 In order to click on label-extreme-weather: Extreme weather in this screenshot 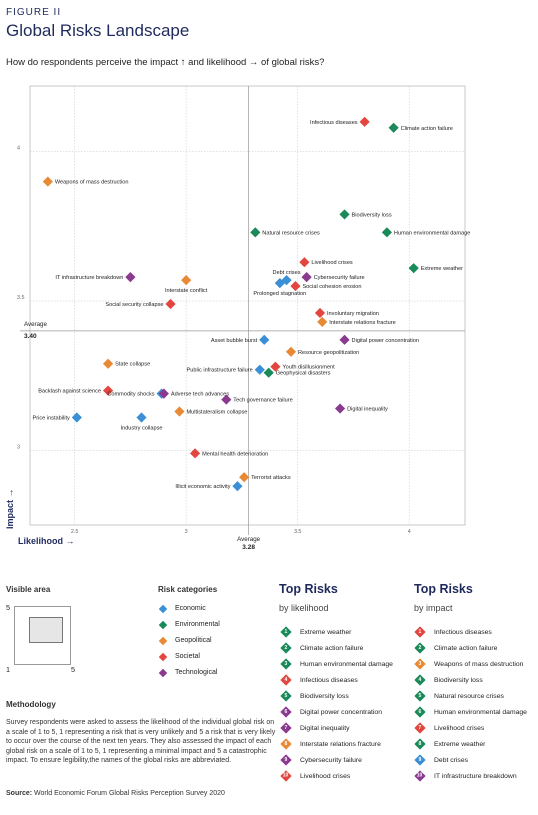, I will do `click(442, 269)`.